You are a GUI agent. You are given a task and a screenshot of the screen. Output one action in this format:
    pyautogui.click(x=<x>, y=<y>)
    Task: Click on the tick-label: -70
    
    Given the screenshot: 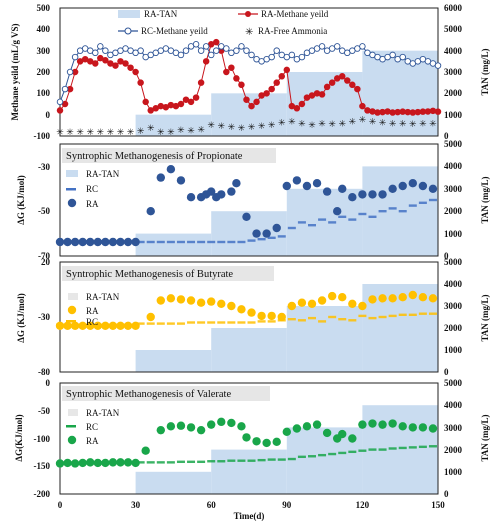 What is the action you would take?
    pyautogui.click(x=44, y=256)
    